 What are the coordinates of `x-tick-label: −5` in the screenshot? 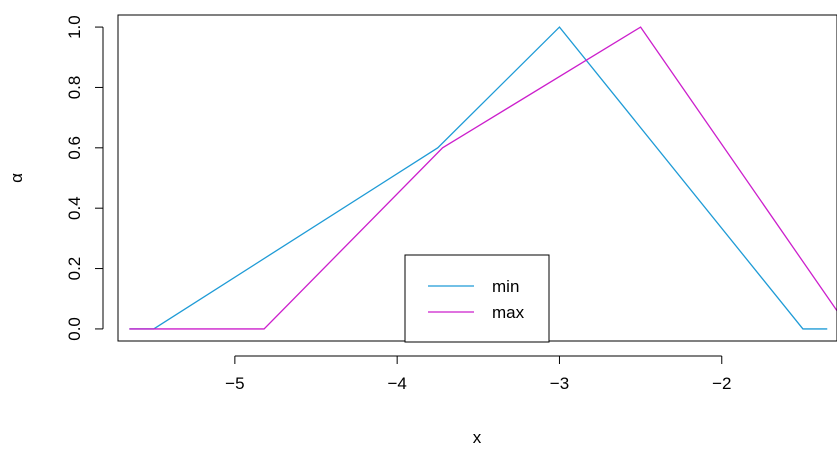 It's located at (234, 383).